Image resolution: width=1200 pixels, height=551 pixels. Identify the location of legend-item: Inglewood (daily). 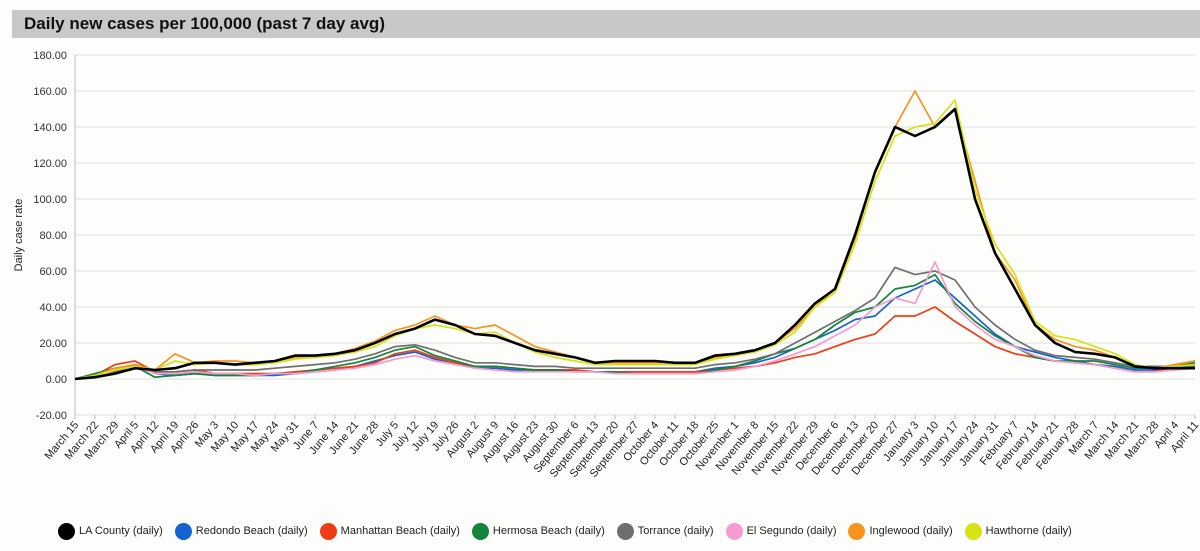
(900, 531).